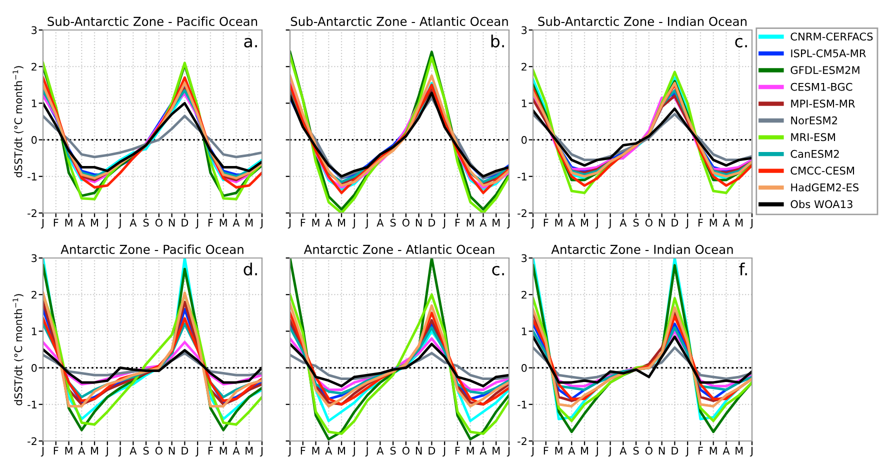 The image size is (893, 458). What do you see at coordinates (399, 249) in the screenshot?
I see `chart-title: Antarctic Zone - Atlantic Ocean` at bounding box center [399, 249].